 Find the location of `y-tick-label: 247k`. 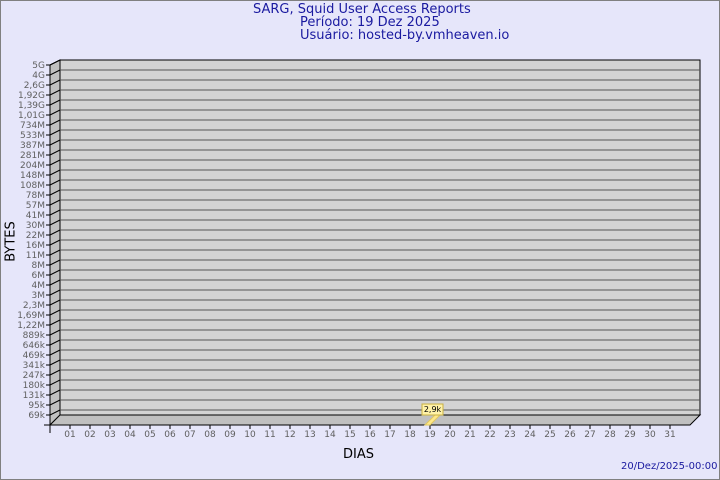

y-tick-label: 247k is located at coordinates (34, 376).